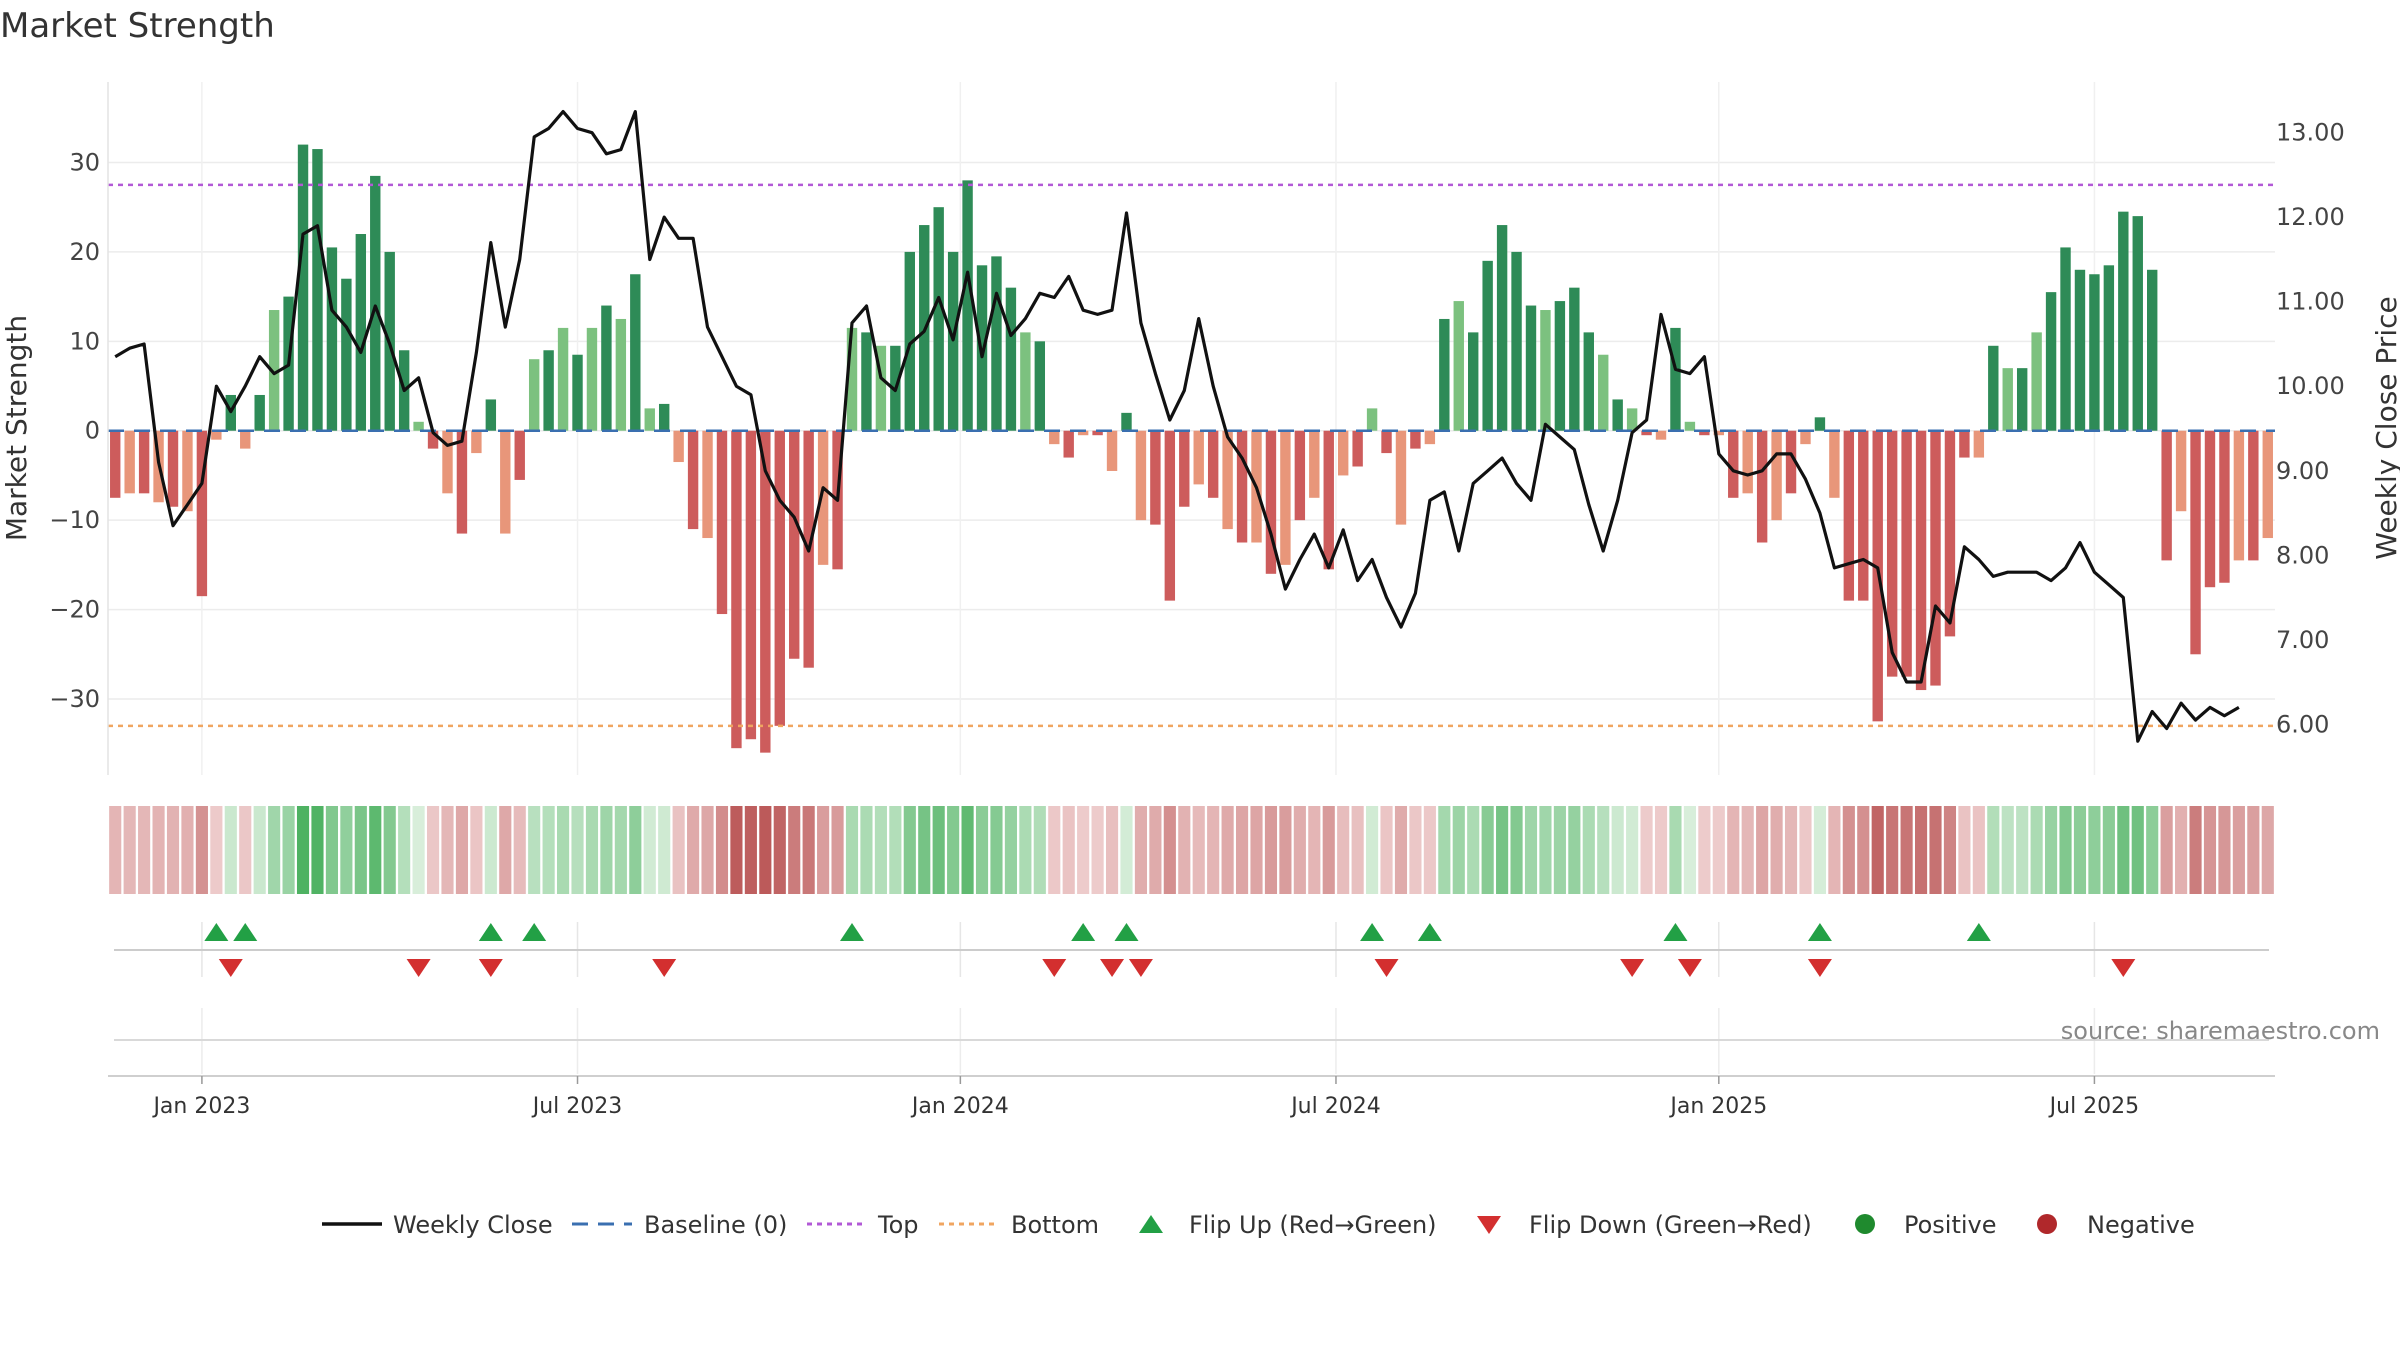 This screenshot has width=2400, height=1354. Describe the element at coordinates (2141, 1225) in the screenshot. I see `legend-label: Negative` at that location.